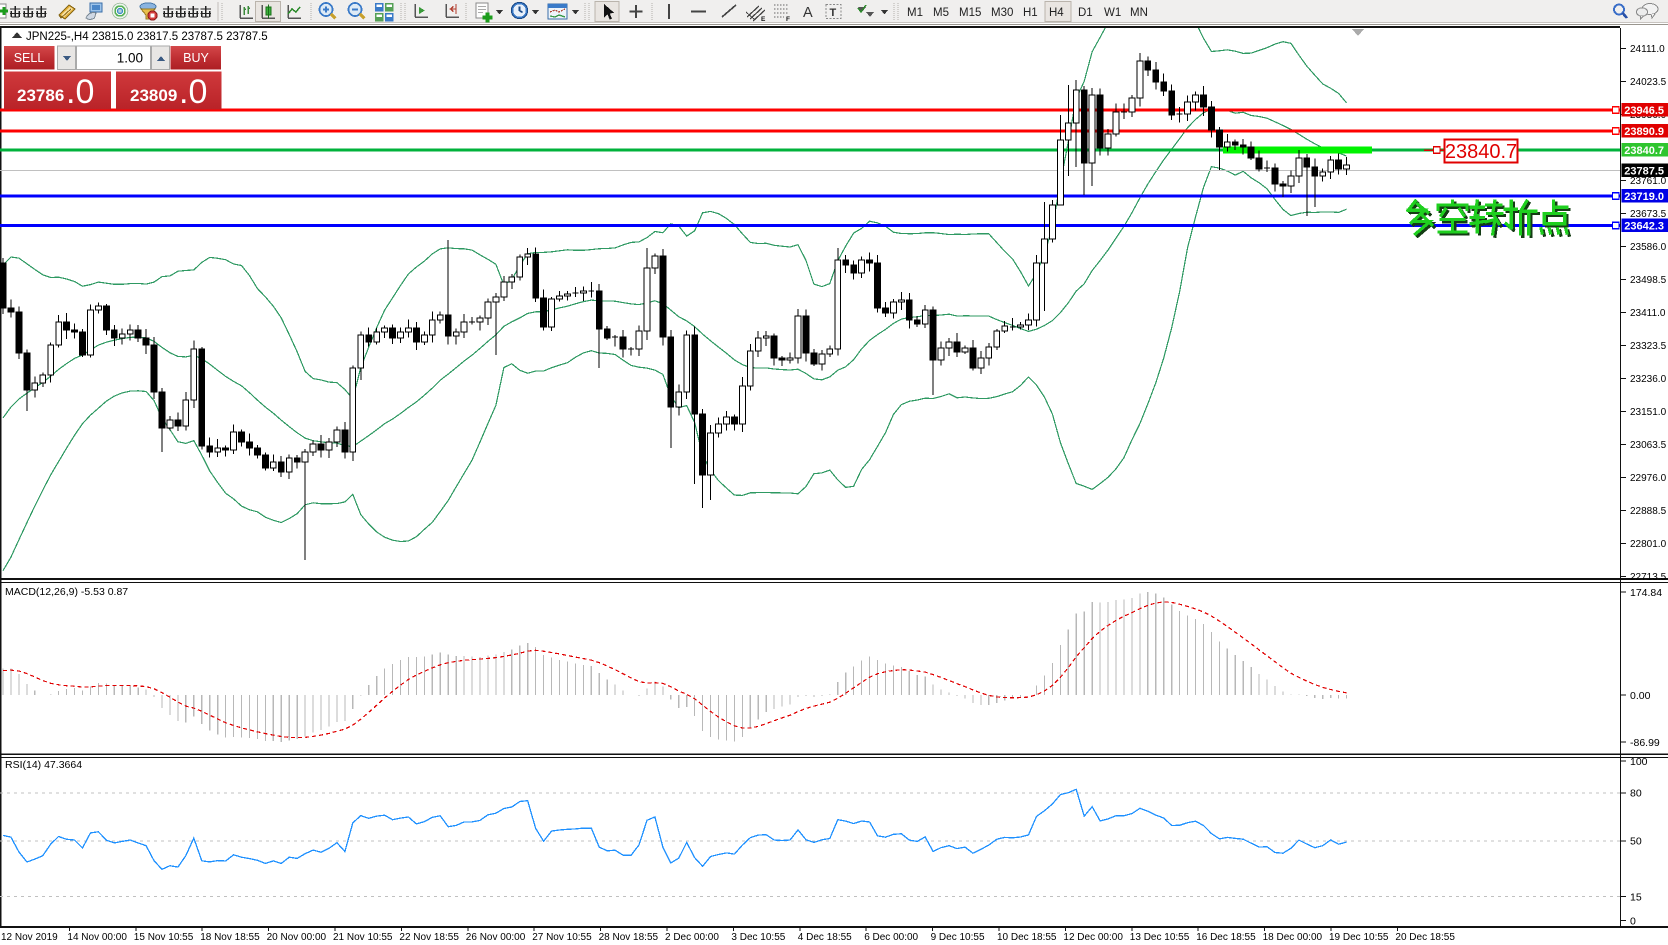 The image size is (1668, 945). What do you see at coordinates (1644, 111) in the screenshot?
I see `svg-text: 23946.5` at bounding box center [1644, 111].